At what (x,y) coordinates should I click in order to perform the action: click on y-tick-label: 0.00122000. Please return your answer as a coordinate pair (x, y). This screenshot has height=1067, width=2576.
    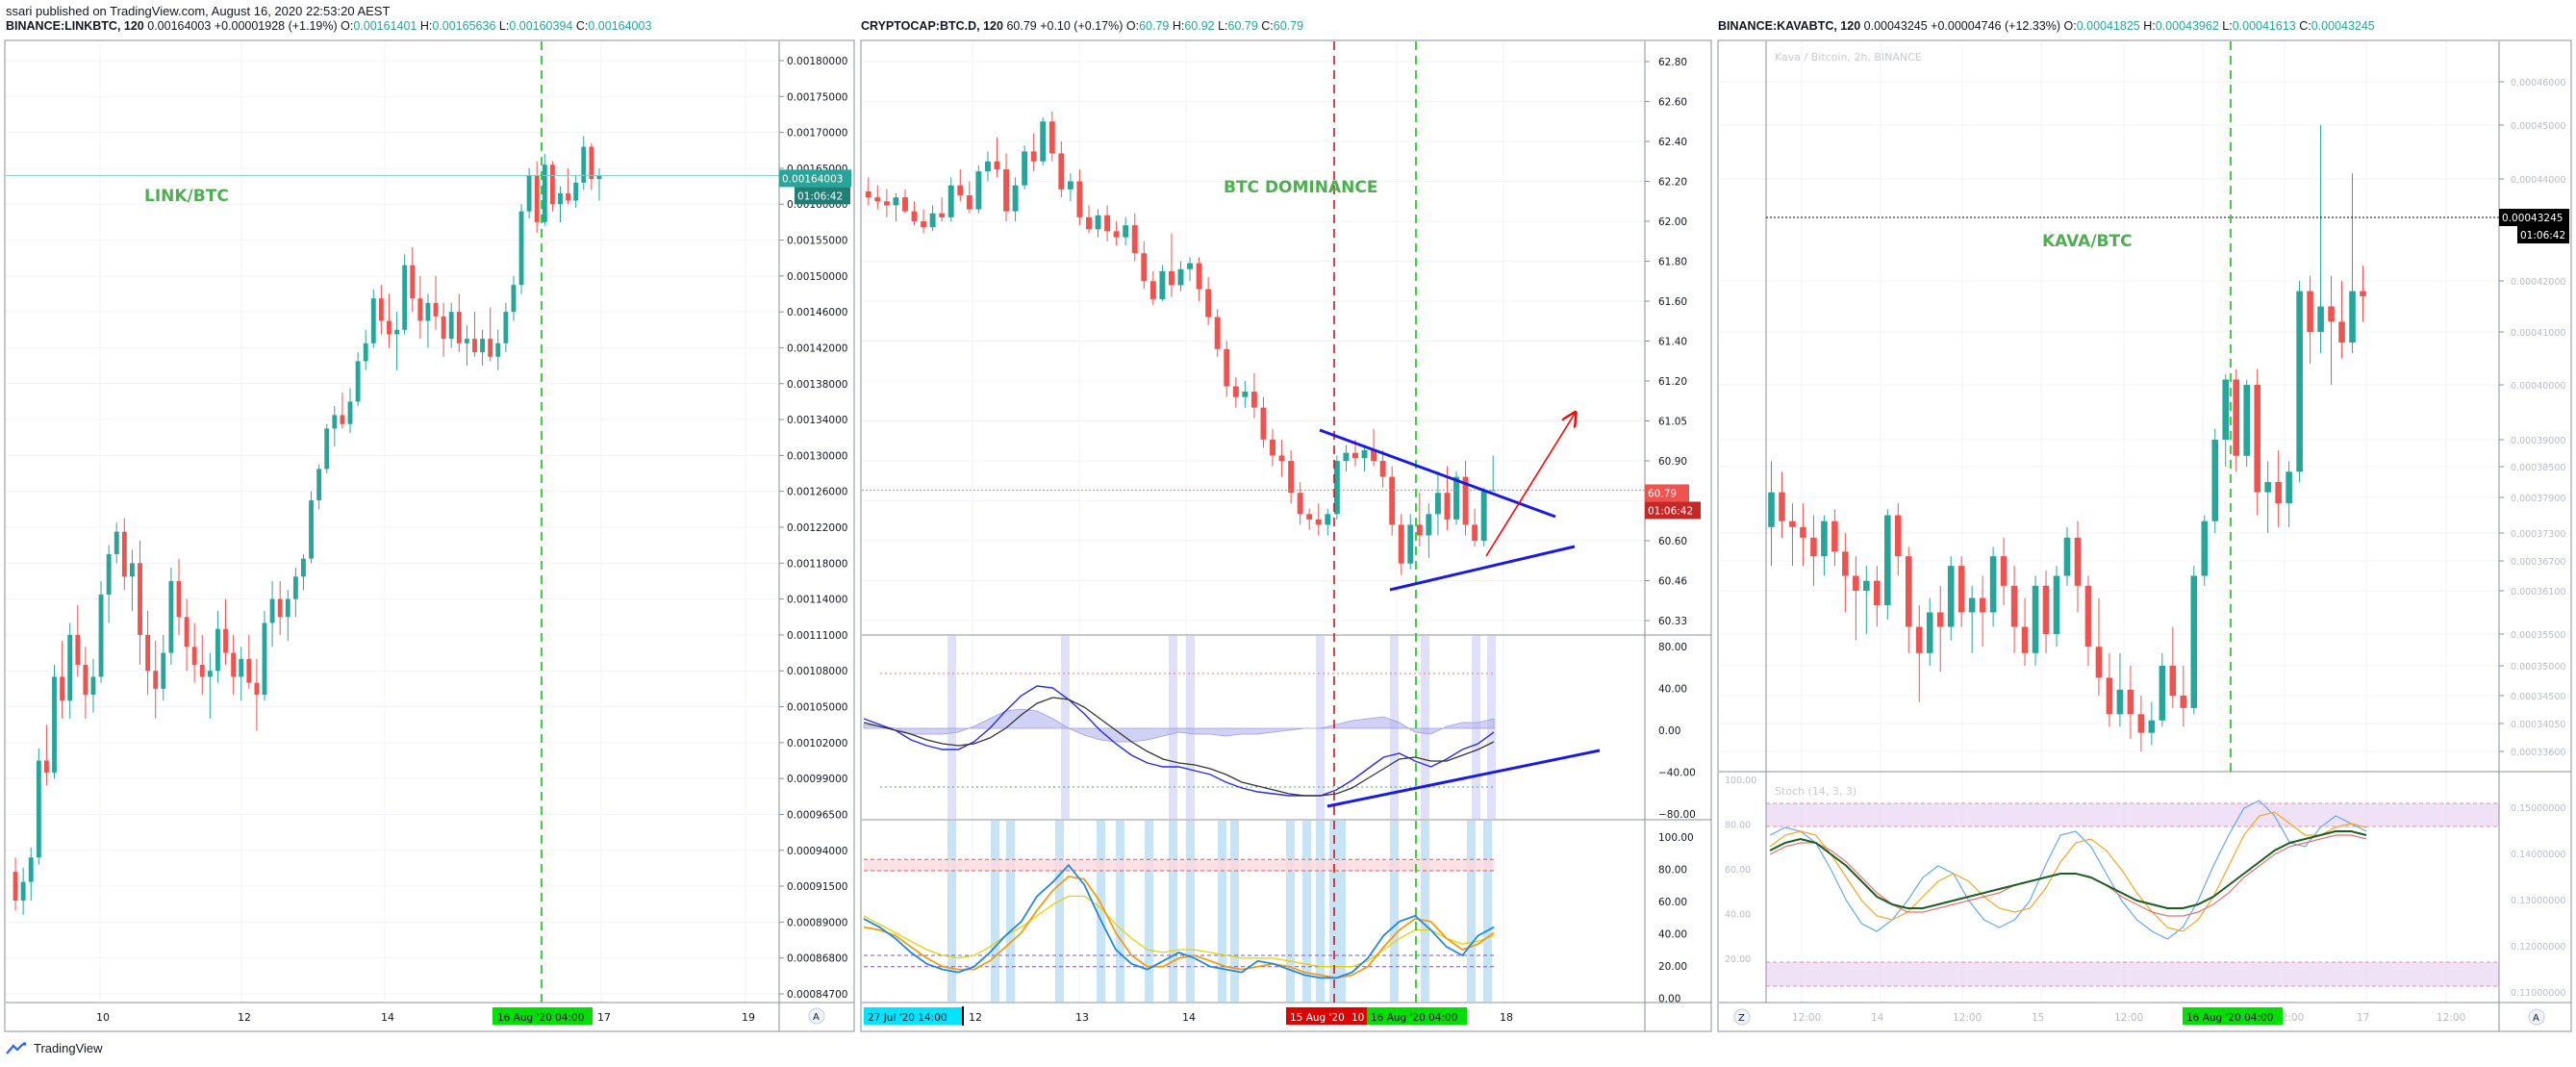
    Looking at the image, I should click on (817, 528).